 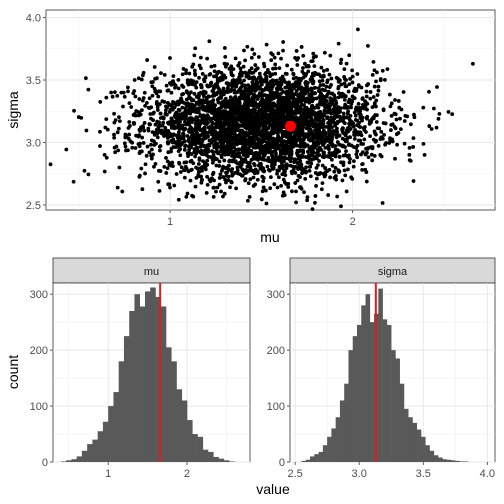 What do you see at coordinates (276, 407) in the screenshot?
I see `y-tick-label: 100` at bounding box center [276, 407].